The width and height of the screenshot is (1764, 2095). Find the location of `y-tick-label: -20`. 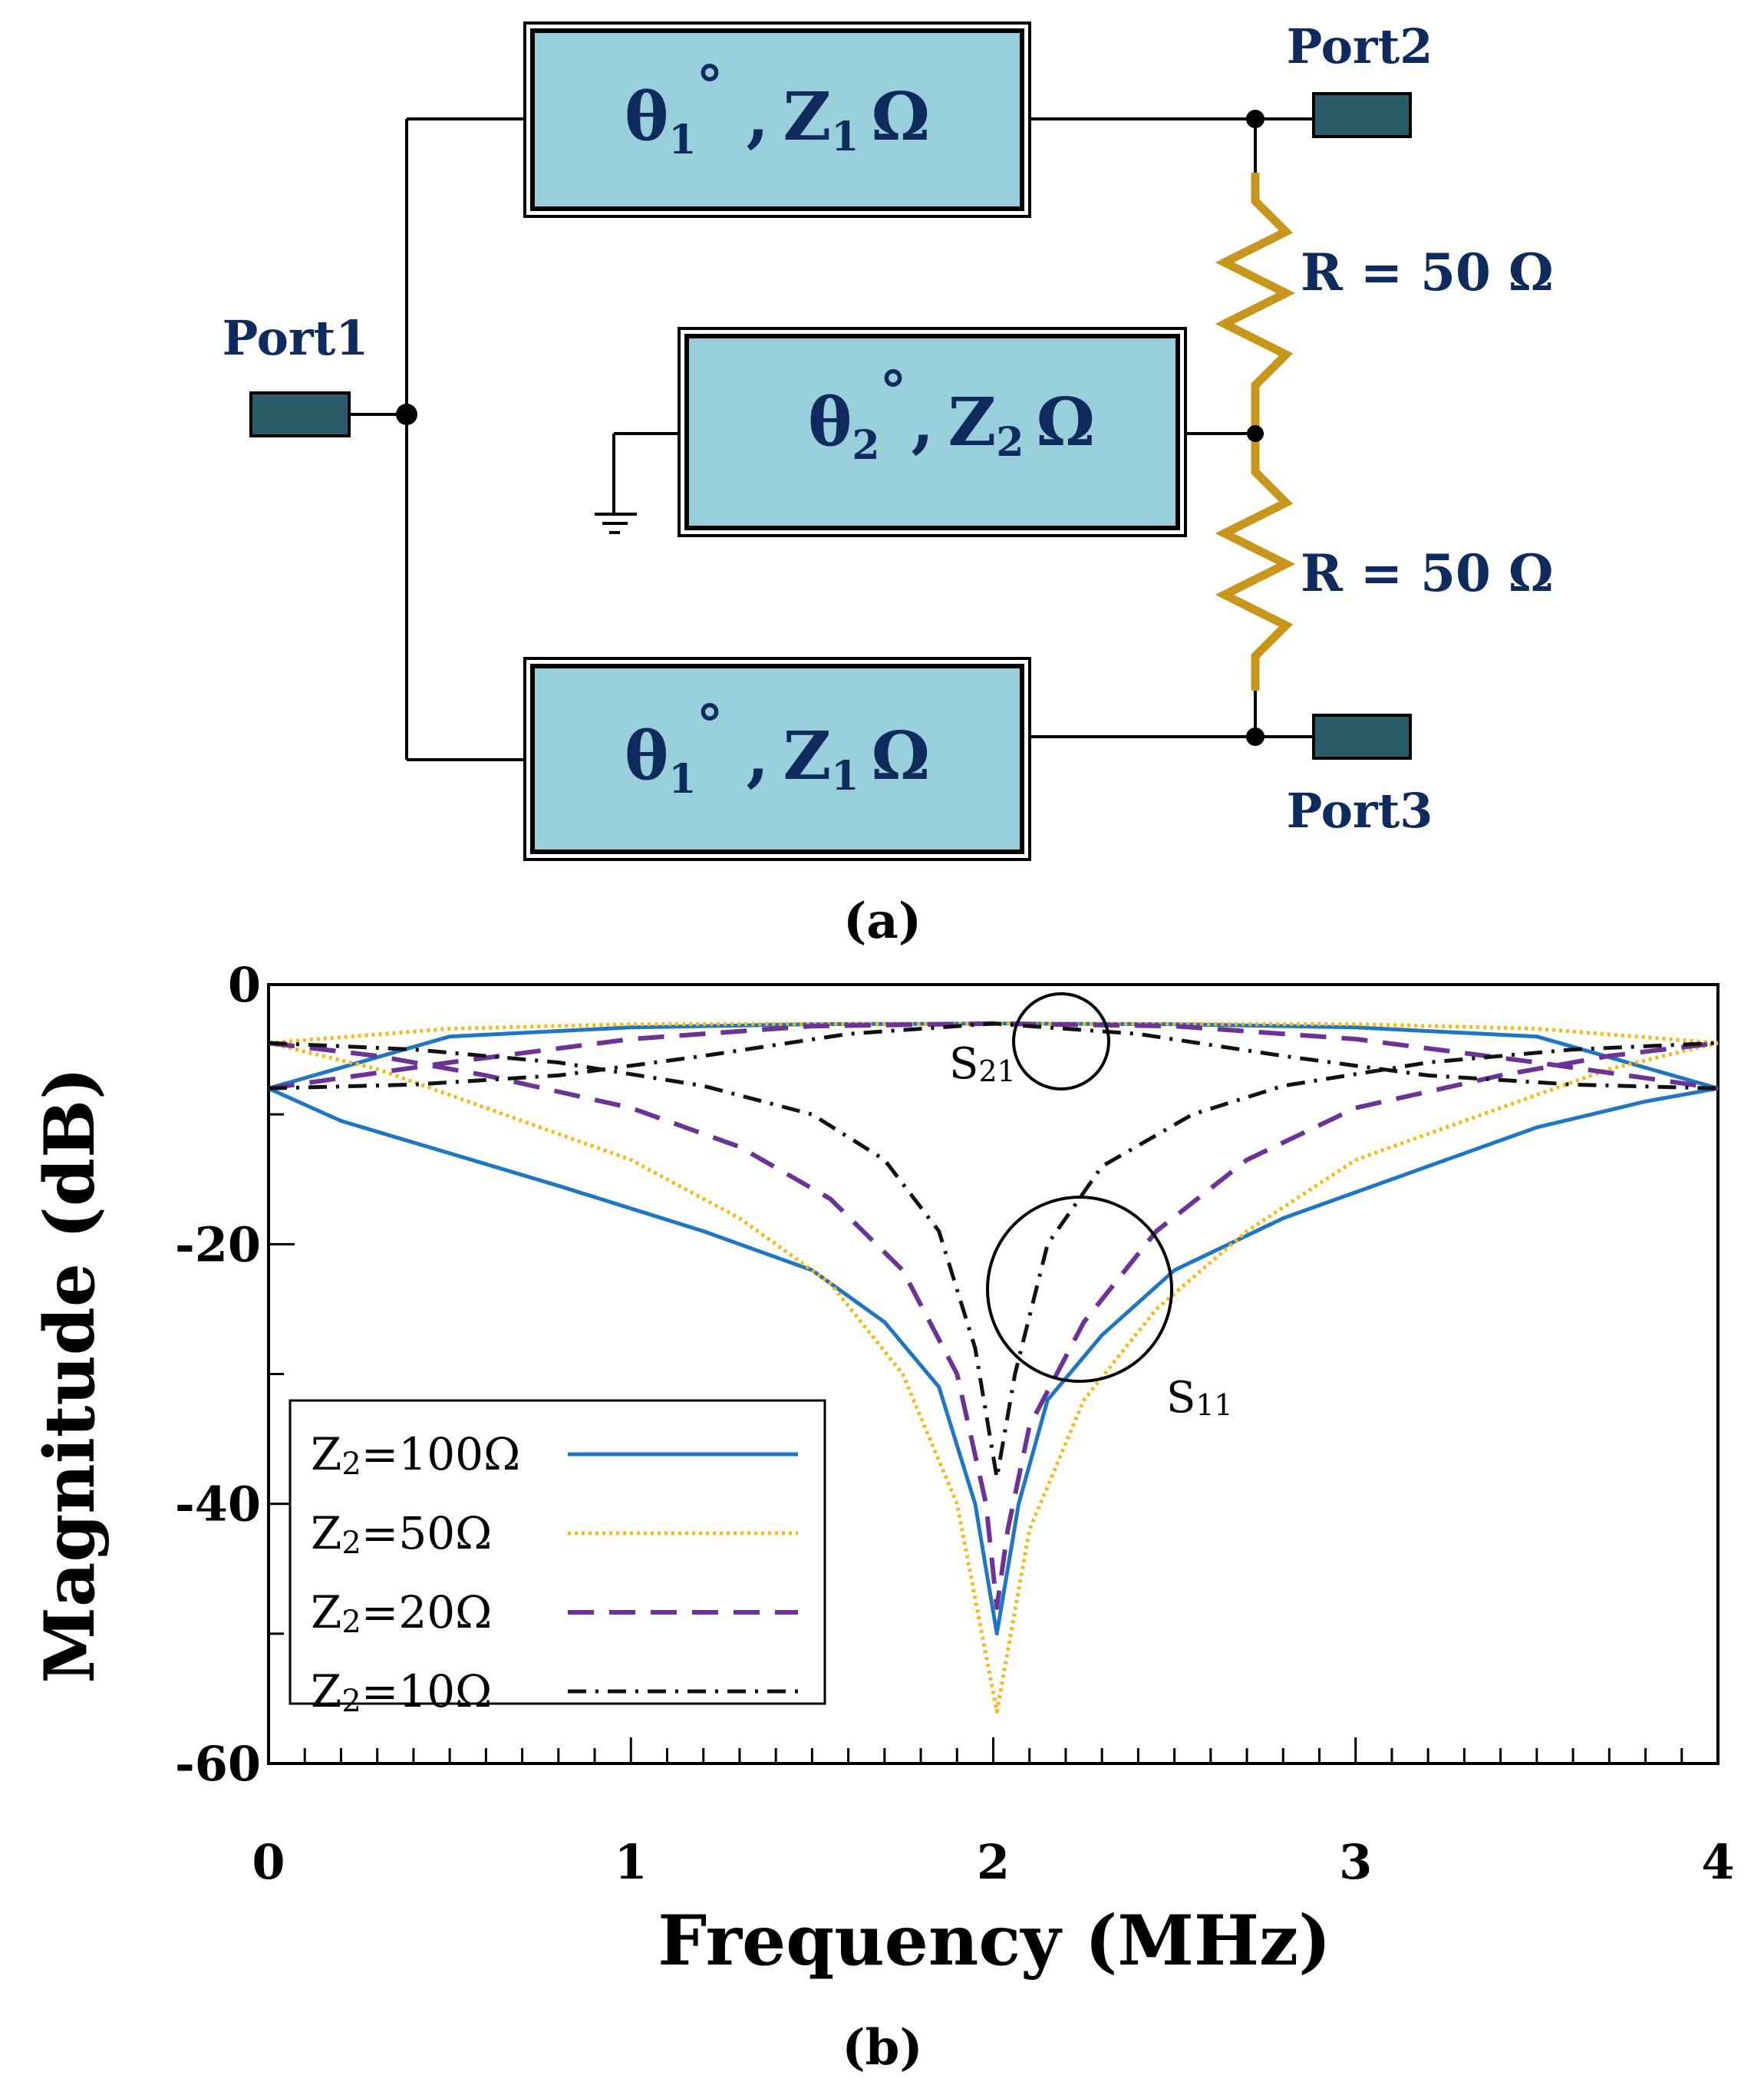

y-tick-label: -20 is located at coordinates (218, 1244).